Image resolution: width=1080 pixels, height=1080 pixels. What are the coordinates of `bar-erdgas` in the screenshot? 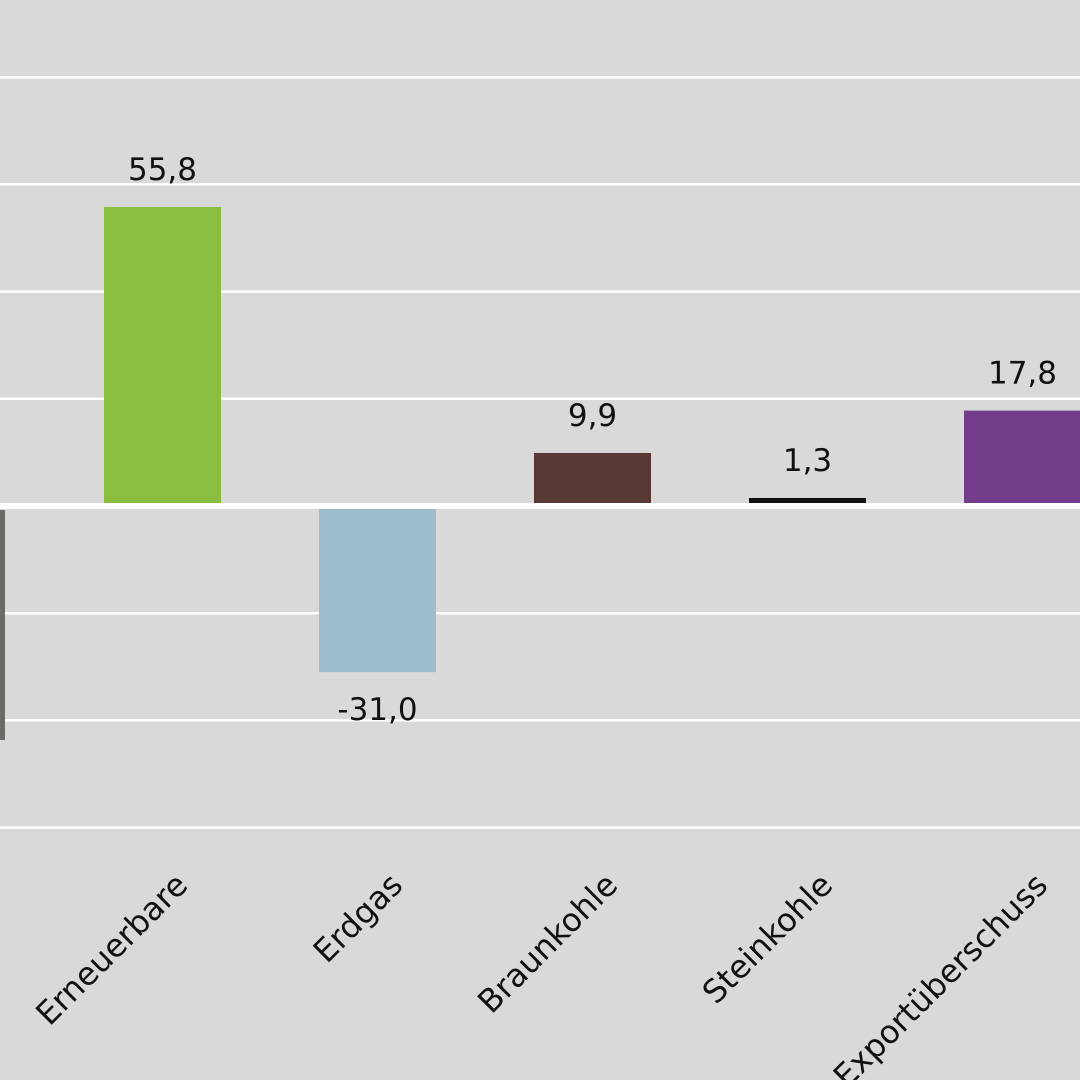 It's located at (377, 591).